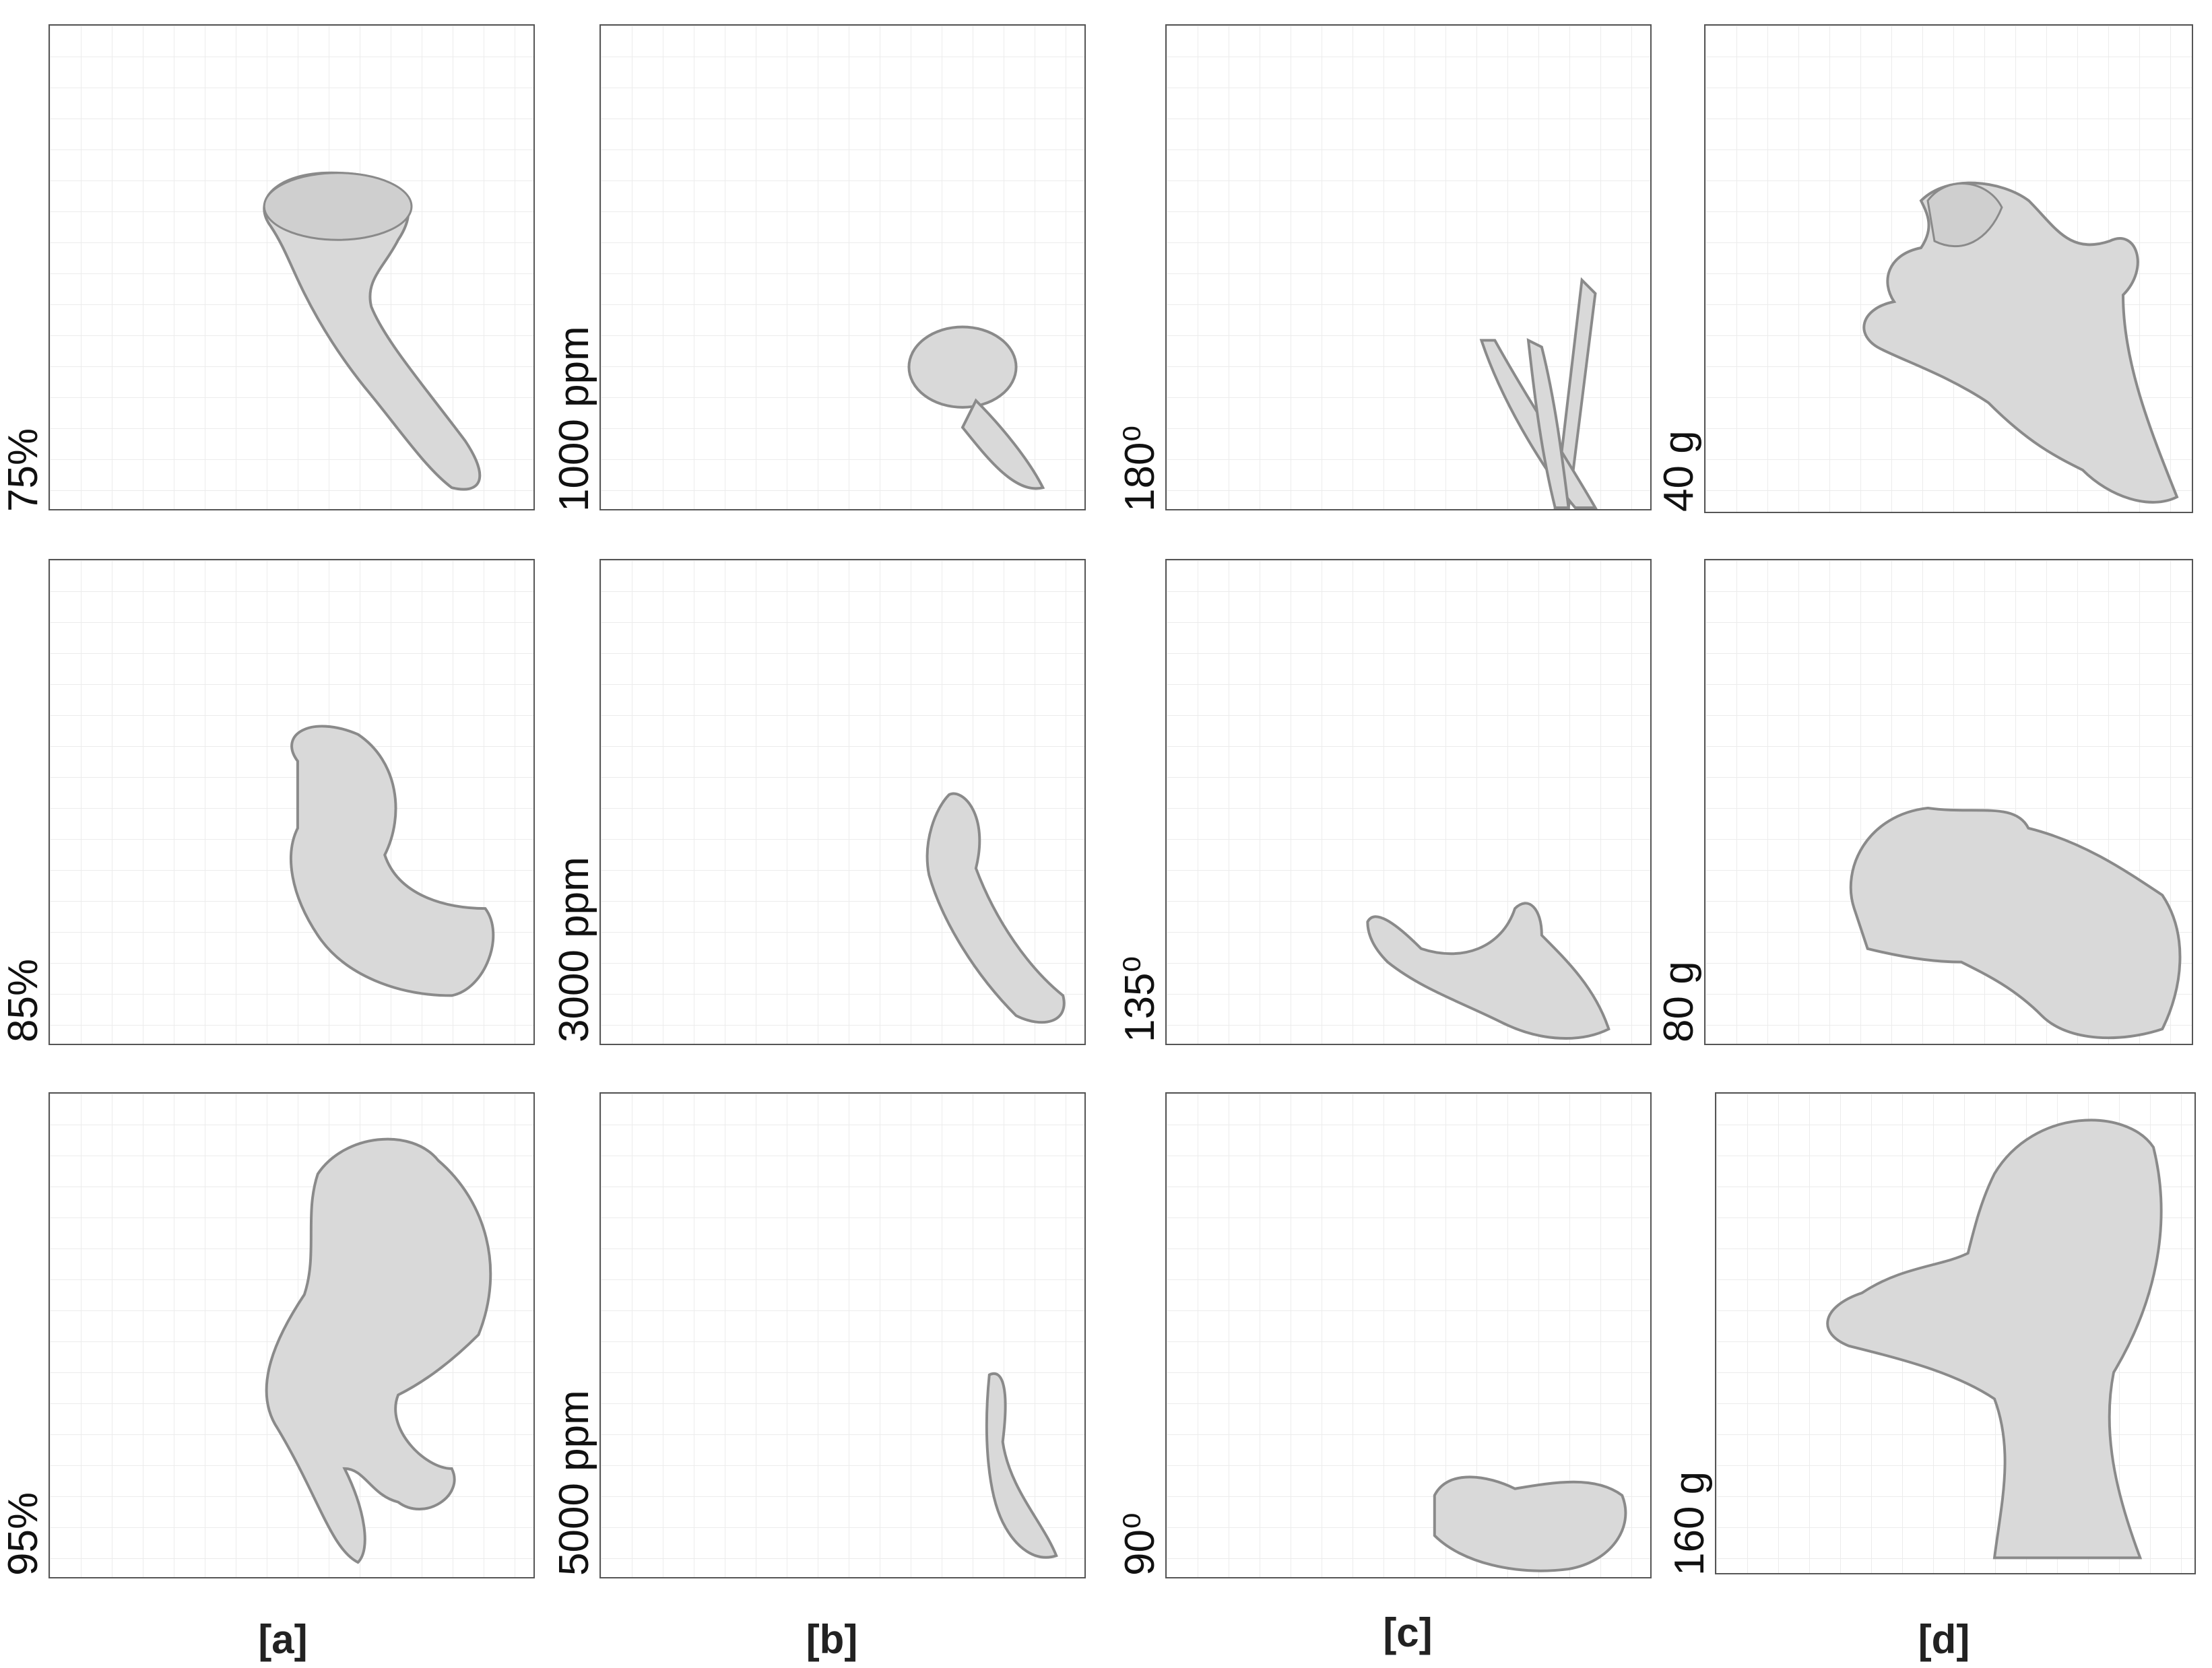 This screenshot has width=2212, height=1668. Describe the element at coordinates (1140, 999) in the screenshot. I see `row-label: 135⁰` at that location.